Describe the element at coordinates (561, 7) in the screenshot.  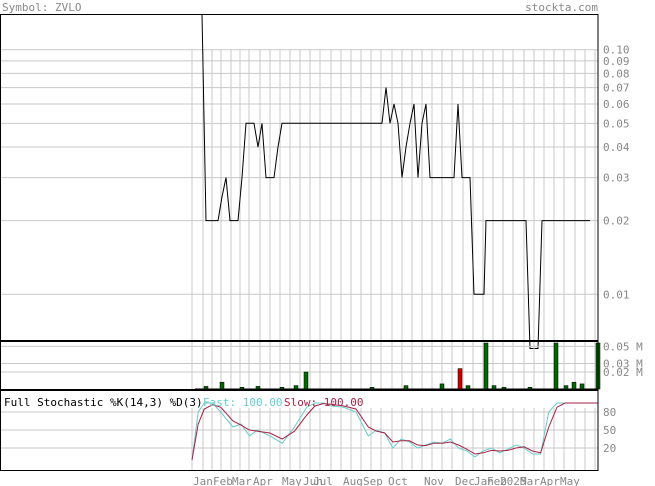
I see `site-link: stockta.com` at that location.